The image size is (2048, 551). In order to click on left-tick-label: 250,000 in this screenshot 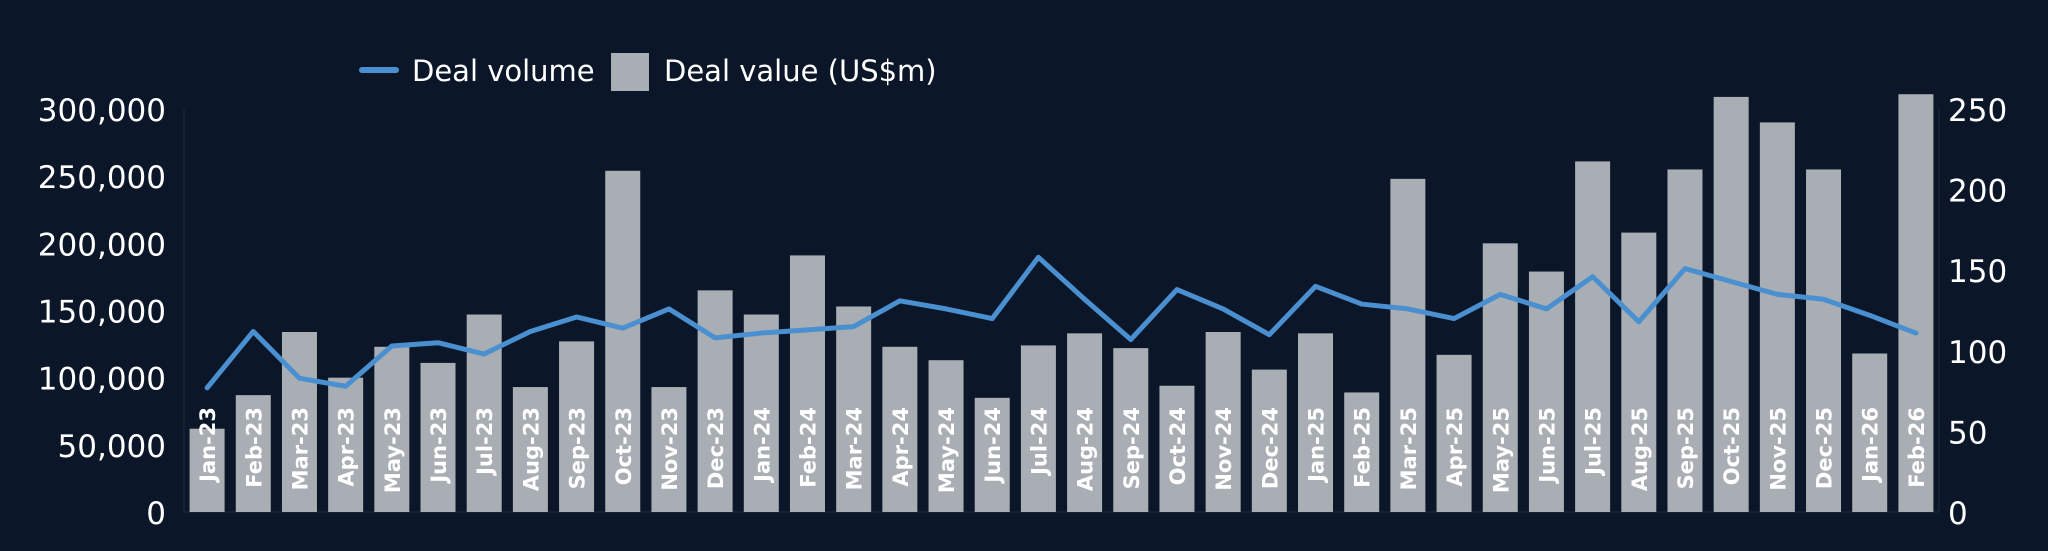, I will do `click(102, 178)`.